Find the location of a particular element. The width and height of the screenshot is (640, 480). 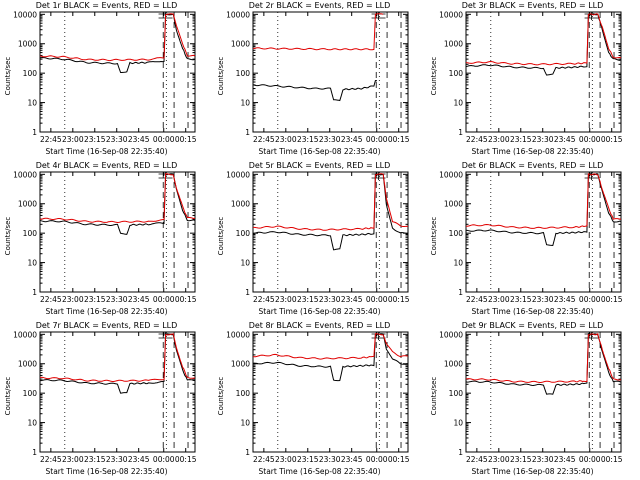

plot-title: Det 9r BLACK = Events, RED = LLD is located at coordinates (532, 325).